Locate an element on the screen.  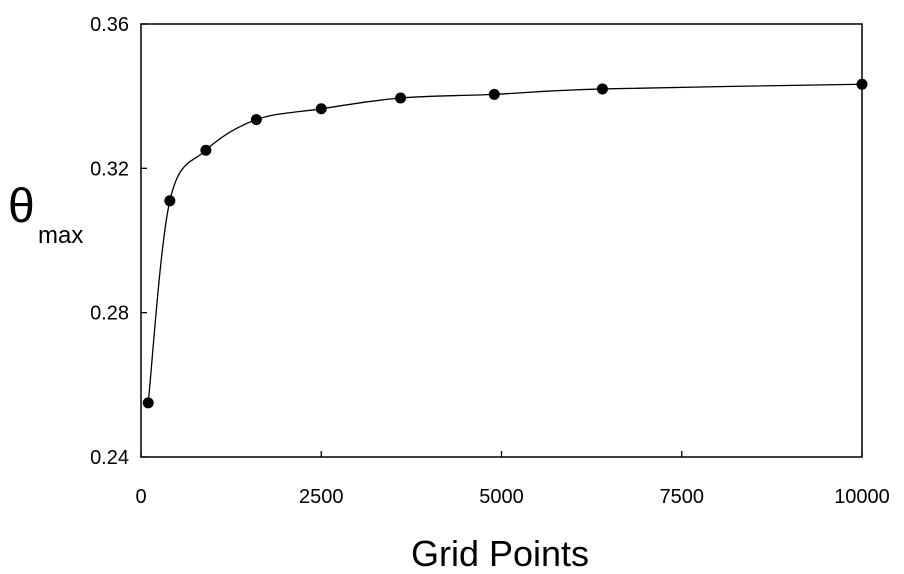
y-tick-label: 0.36 is located at coordinates (109, 25).